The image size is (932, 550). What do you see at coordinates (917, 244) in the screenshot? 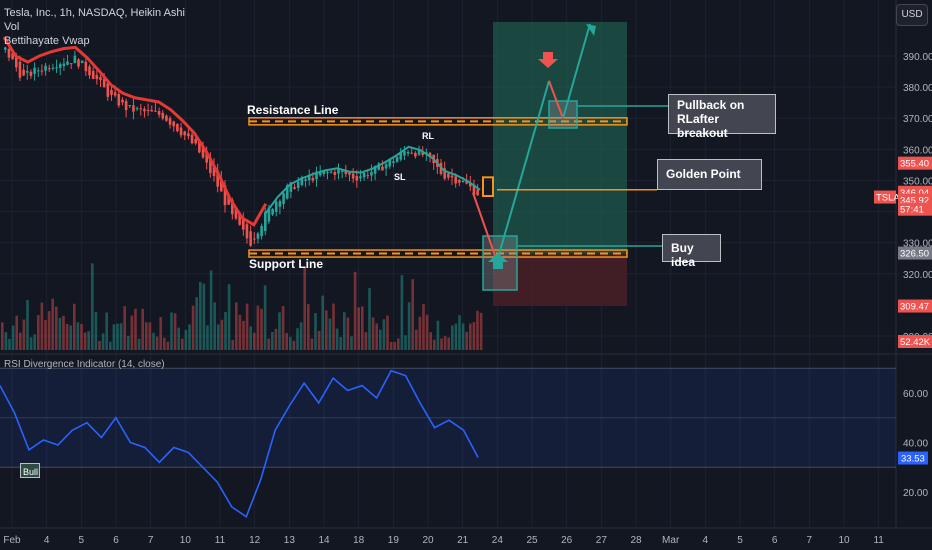
I see `price-tick-label: 330.00` at bounding box center [917, 244].